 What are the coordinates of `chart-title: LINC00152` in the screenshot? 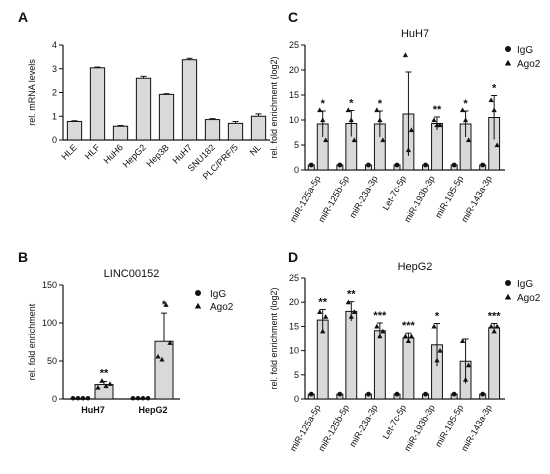 It's located at (132, 274).